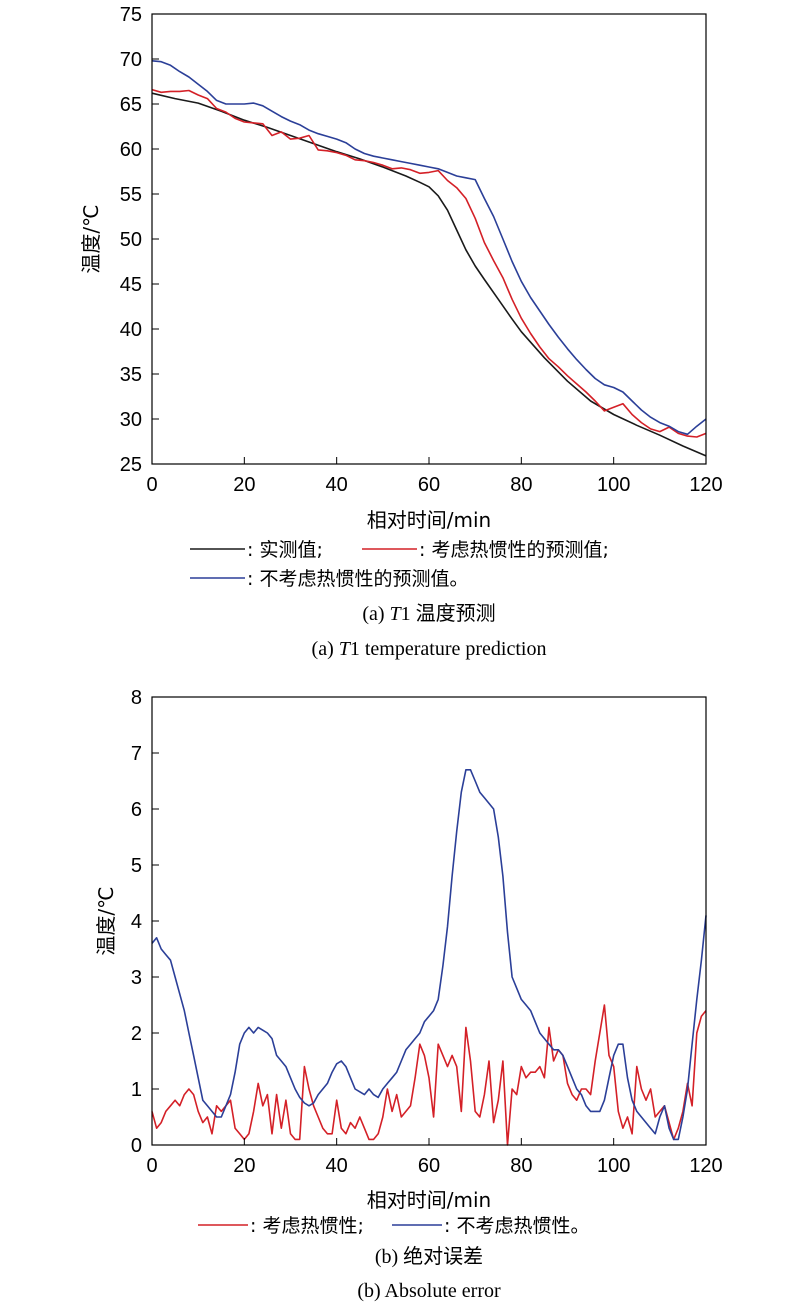 The width and height of the screenshot is (800, 1308). I want to click on chart-b-xtick-label: 0, so click(151, 1166).